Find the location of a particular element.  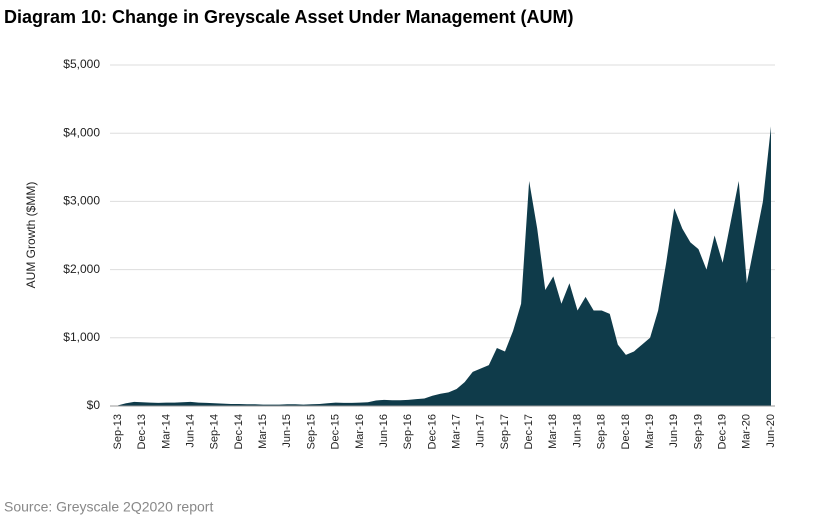

x-tick-label: Jun-19 is located at coordinates (674, 431).